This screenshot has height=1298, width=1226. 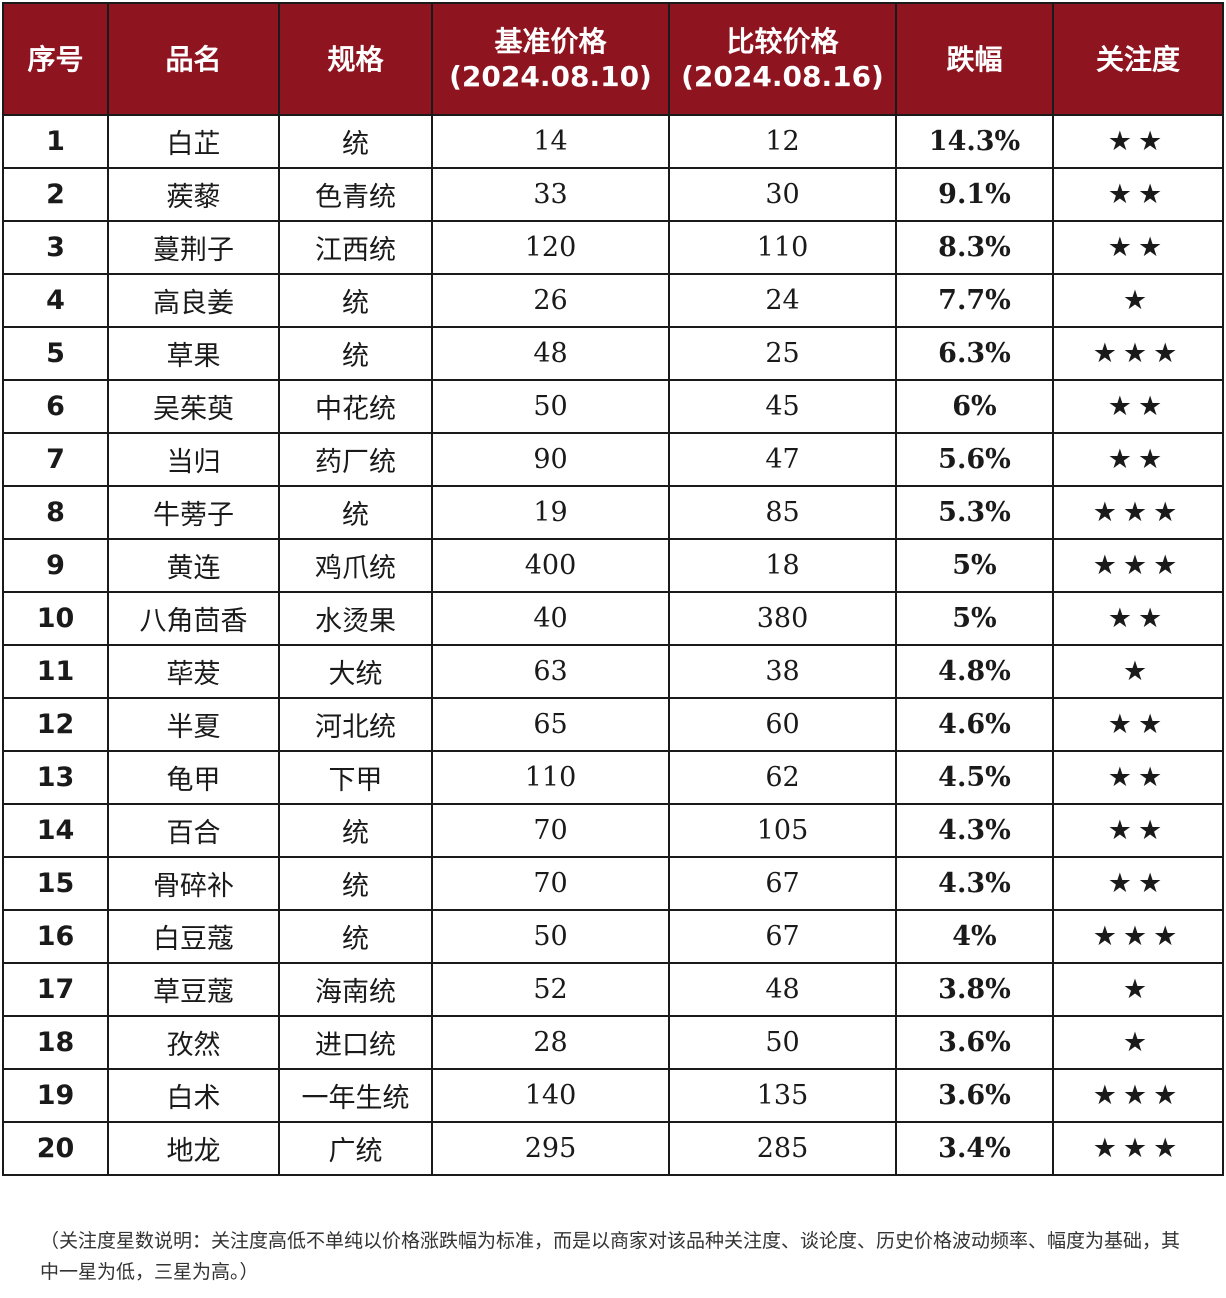 What do you see at coordinates (550, 59) in the screenshot?
I see `header-base-price: 基准价格 (2024.08.10)` at bounding box center [550, 59].